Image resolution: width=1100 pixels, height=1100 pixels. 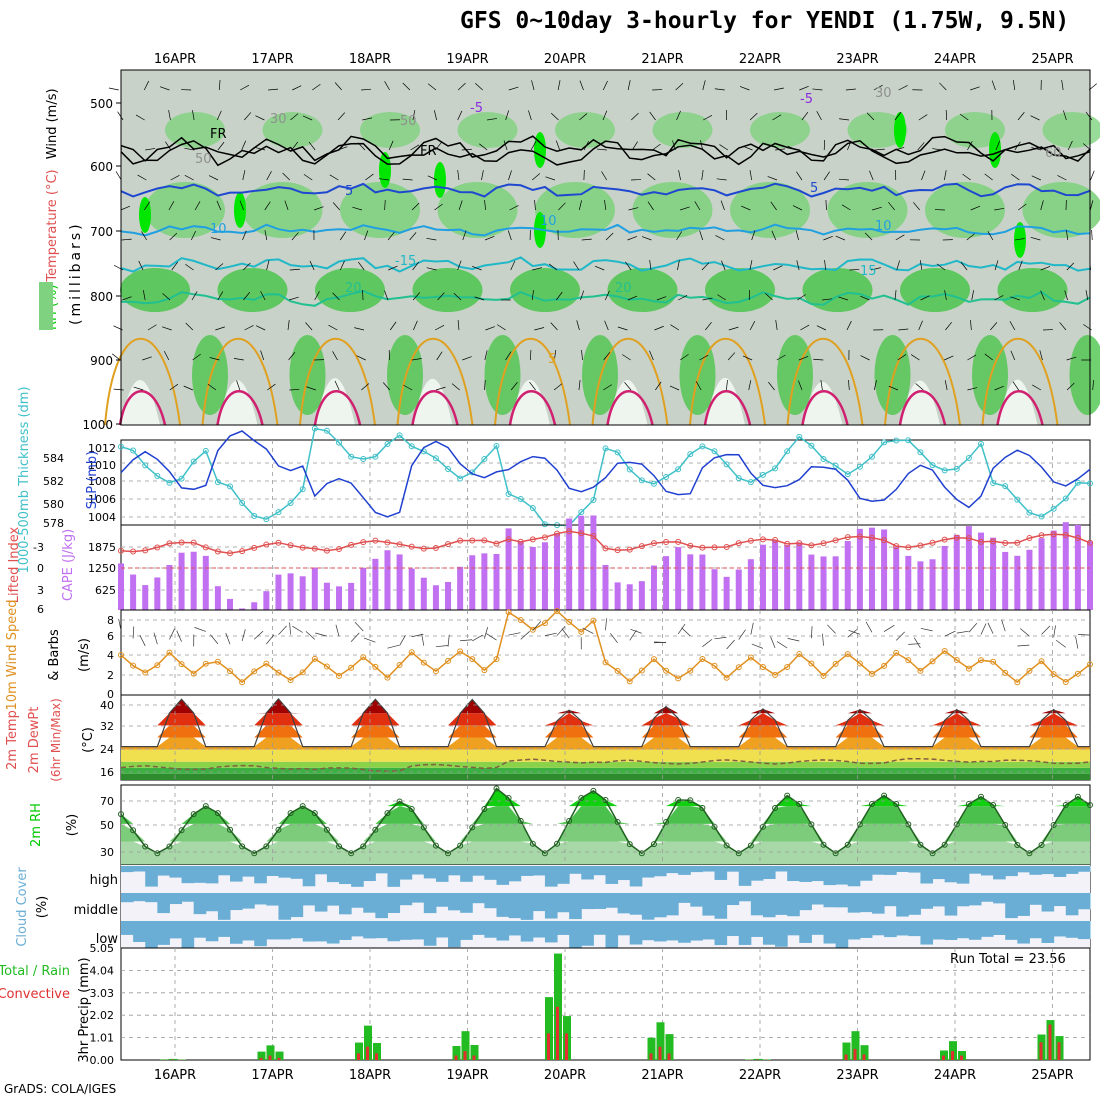 I want to click on cloud-level-label: low, so click(x=107, y=939).